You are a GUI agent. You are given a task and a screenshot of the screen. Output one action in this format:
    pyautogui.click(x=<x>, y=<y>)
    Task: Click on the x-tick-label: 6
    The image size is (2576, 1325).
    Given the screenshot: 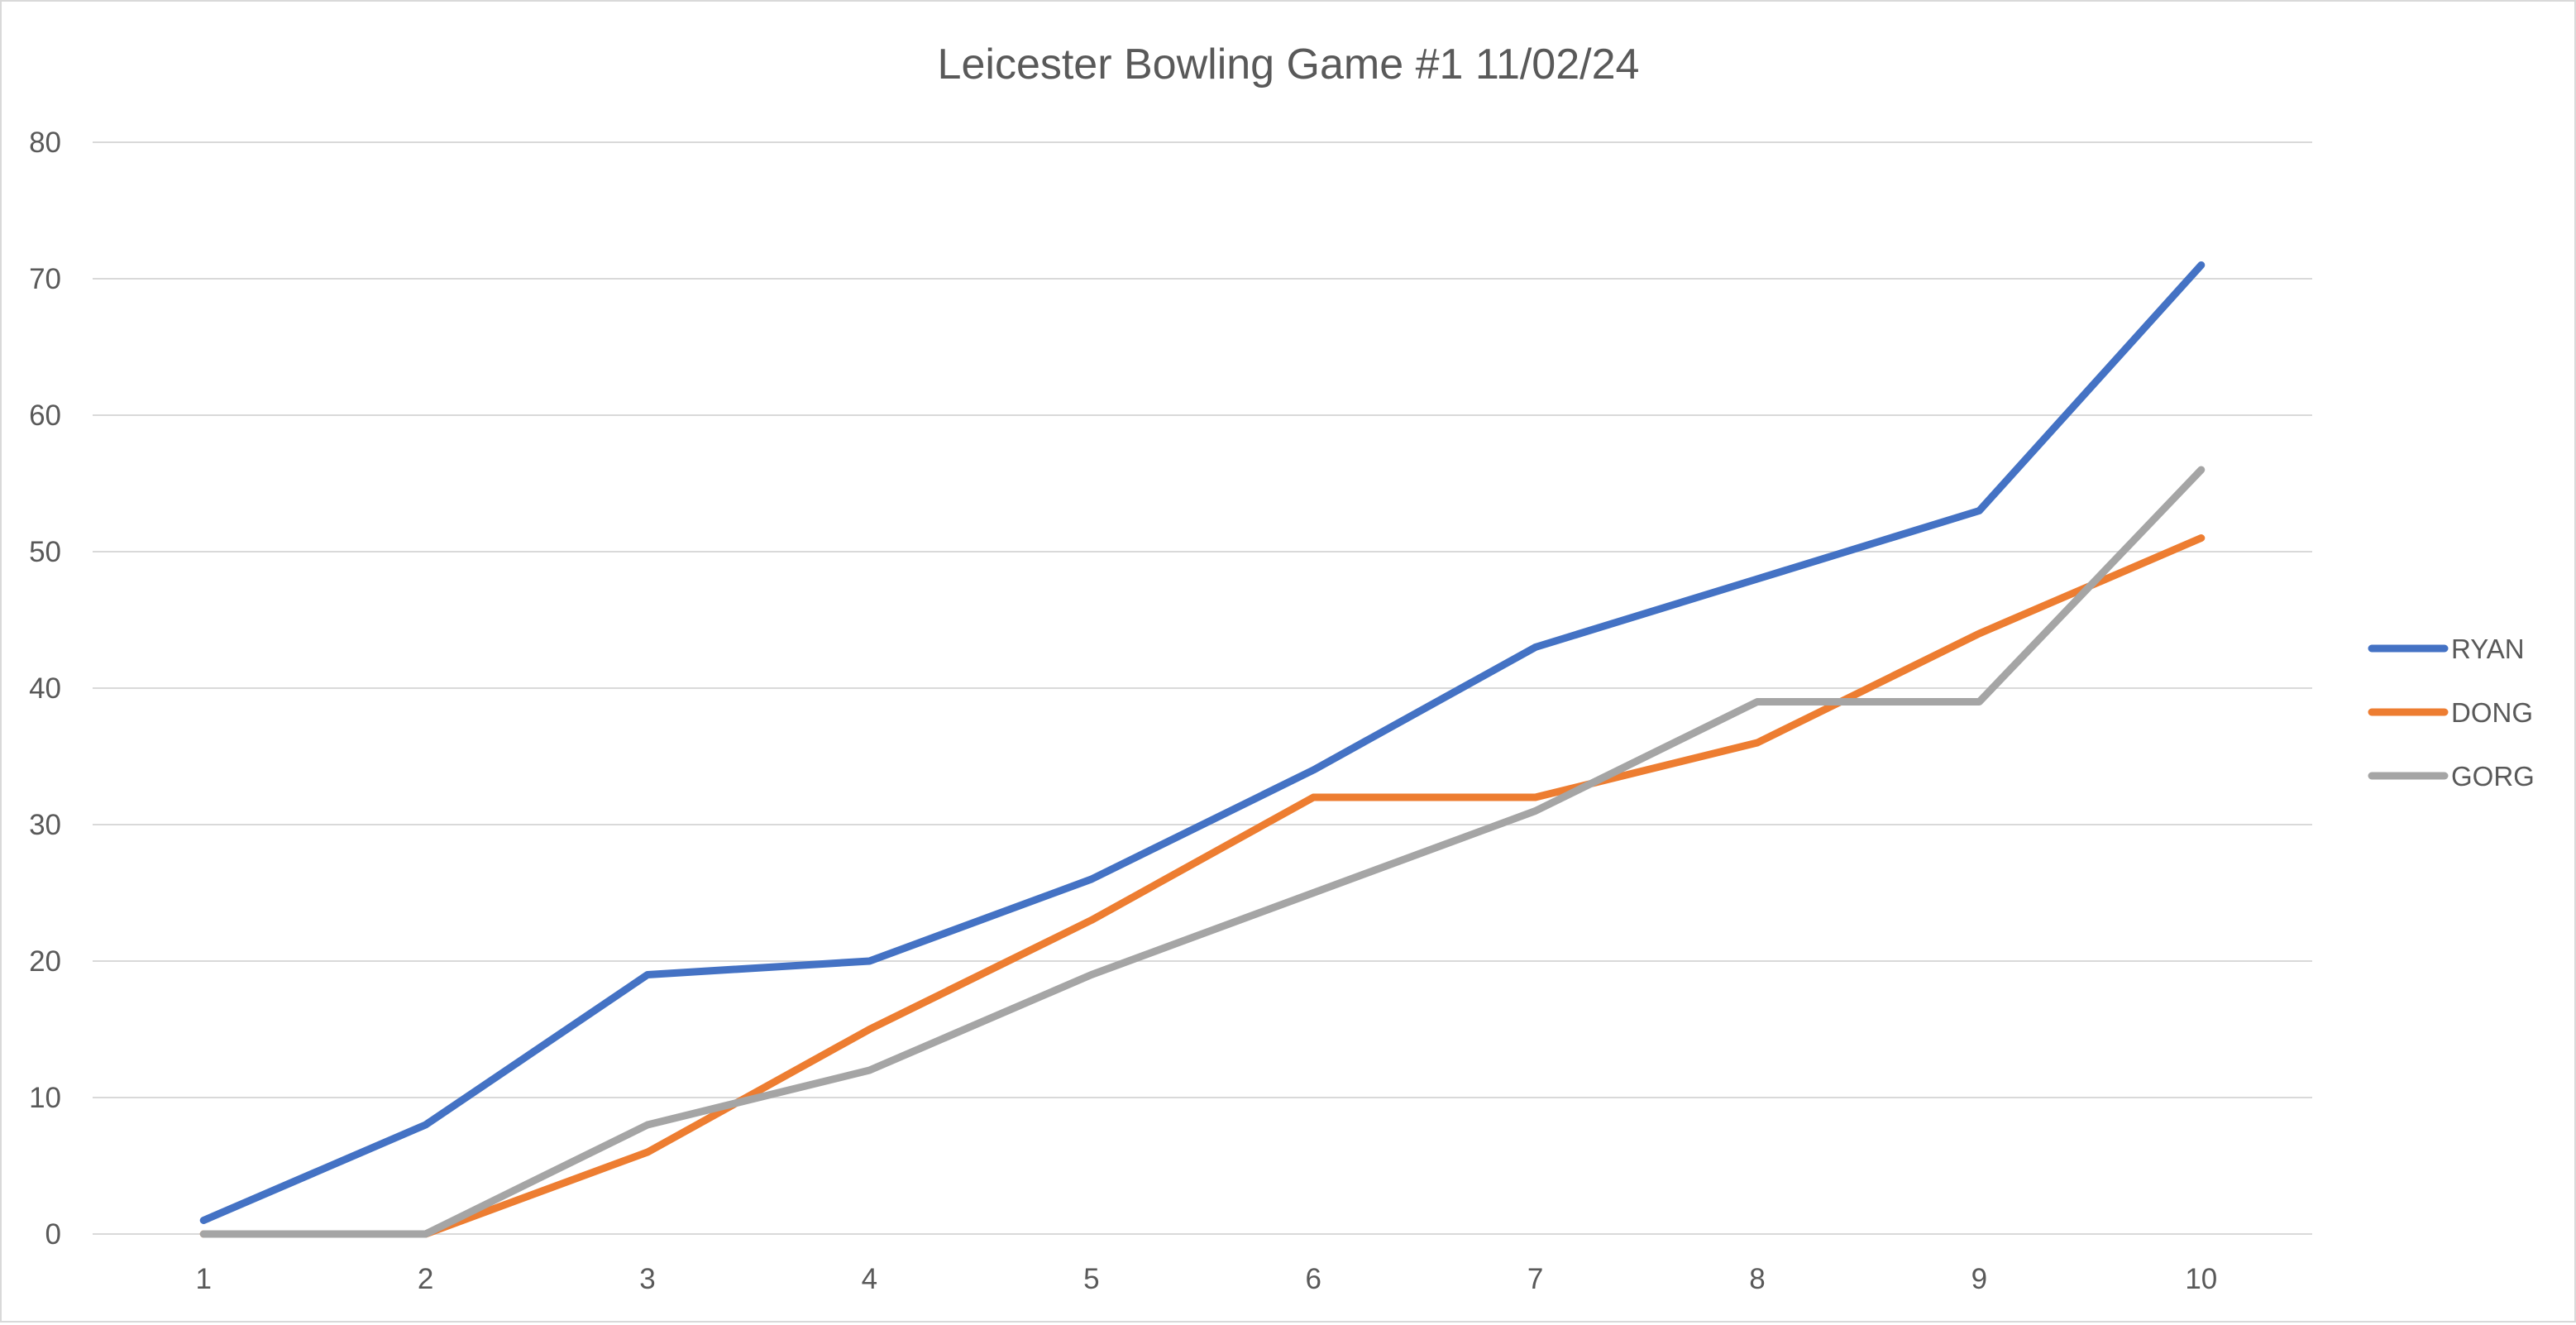 What is the action you would take?
    pyautogui.click(x=1313, y=1279)
    